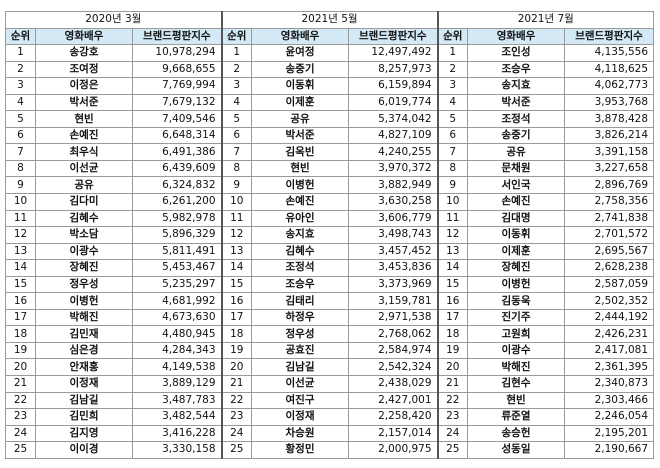  Describe the element at coordinates (237, 152) in the screenshot. I see `rank-cell: 7` at that location.